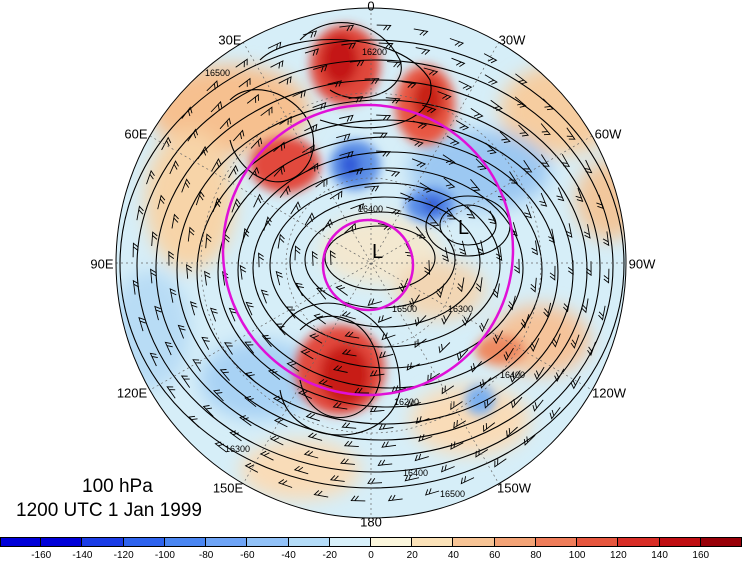 The image size is (742, 561). I want to click on lon-label-120e: 120E, so click(132, 393).